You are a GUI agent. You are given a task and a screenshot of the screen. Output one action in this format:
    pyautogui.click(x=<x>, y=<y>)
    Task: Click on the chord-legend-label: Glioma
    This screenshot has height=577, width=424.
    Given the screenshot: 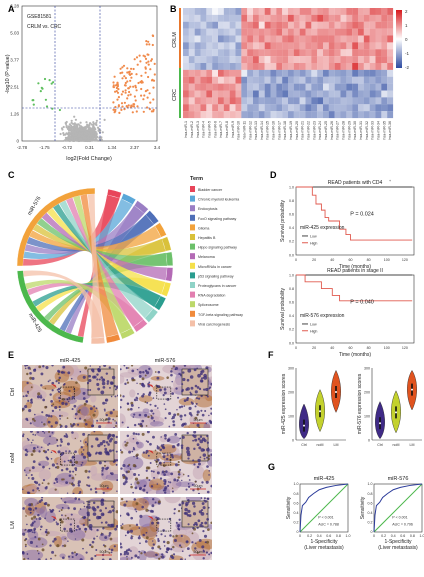 What is the action you would take?
    pyautogui.click(x=203, y=228)
    